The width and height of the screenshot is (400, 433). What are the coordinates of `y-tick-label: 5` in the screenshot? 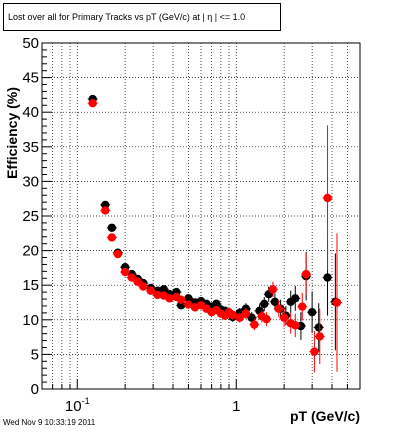 It's located at (35, 354).